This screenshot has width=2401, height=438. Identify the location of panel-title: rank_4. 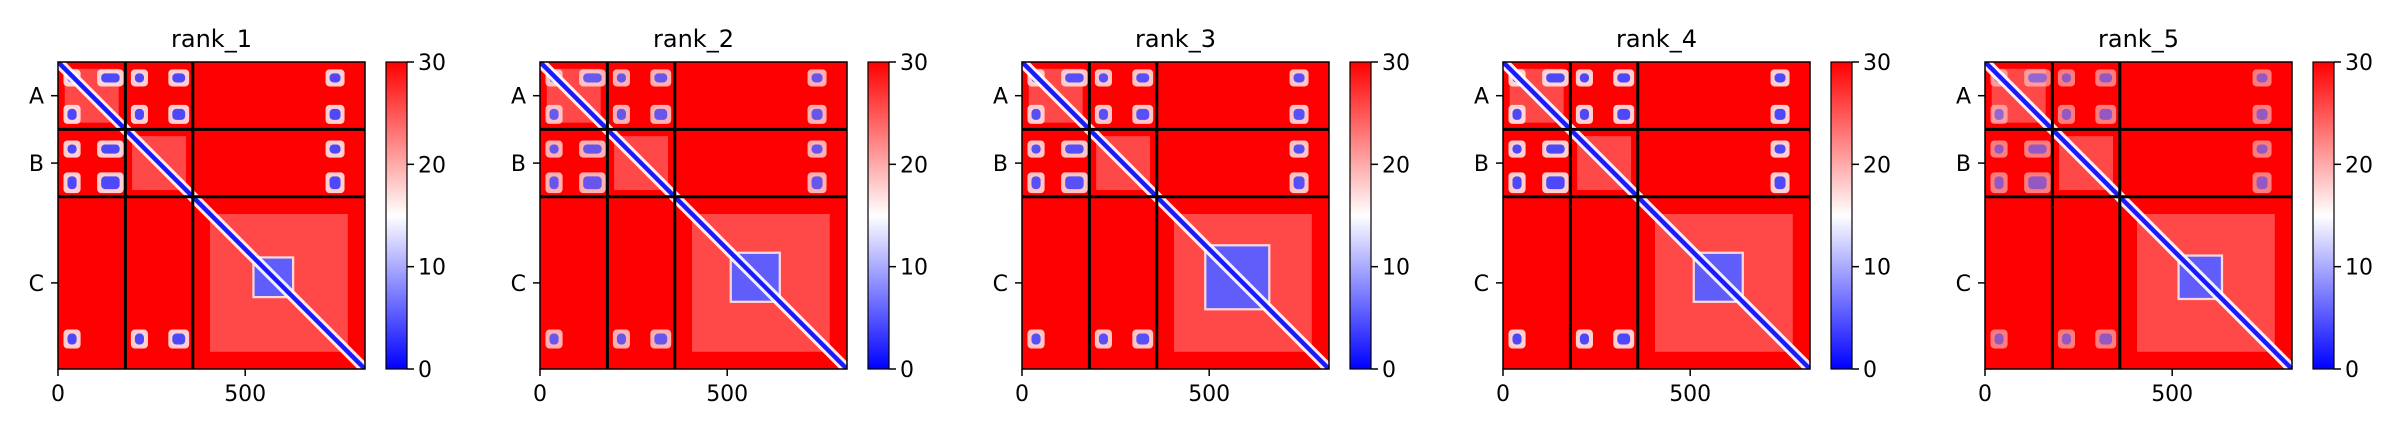
(1656, 39).